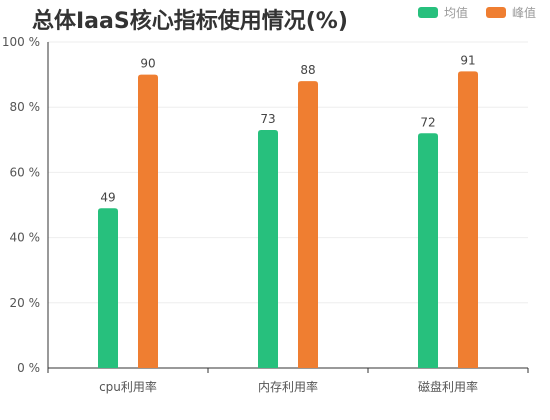  What do you see at coordinates (25, 303) in the screenshot?
I see `y-tick-label-20: 20 %` at bounding box center [25, 303].